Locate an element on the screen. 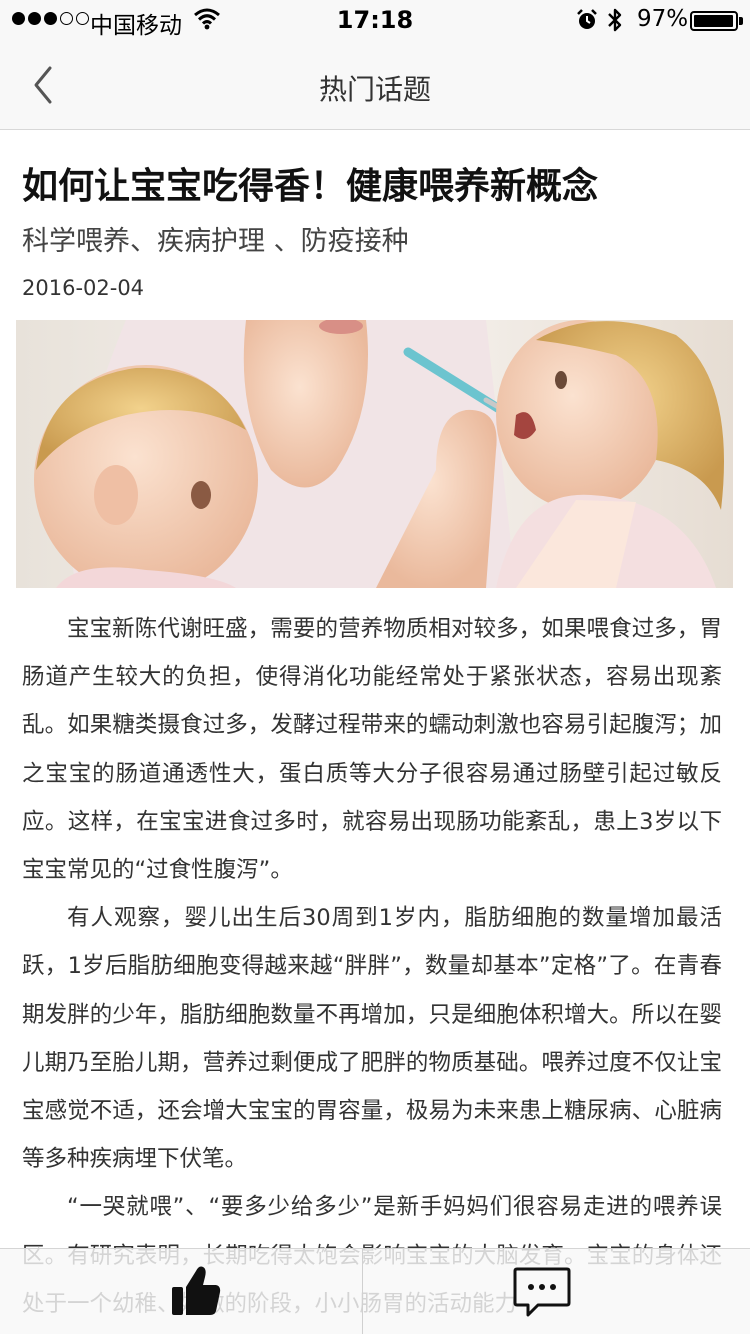 This screenshot has height=1334, width=750. carrier-label: 中国移动 is located at coordinates (136, 26).